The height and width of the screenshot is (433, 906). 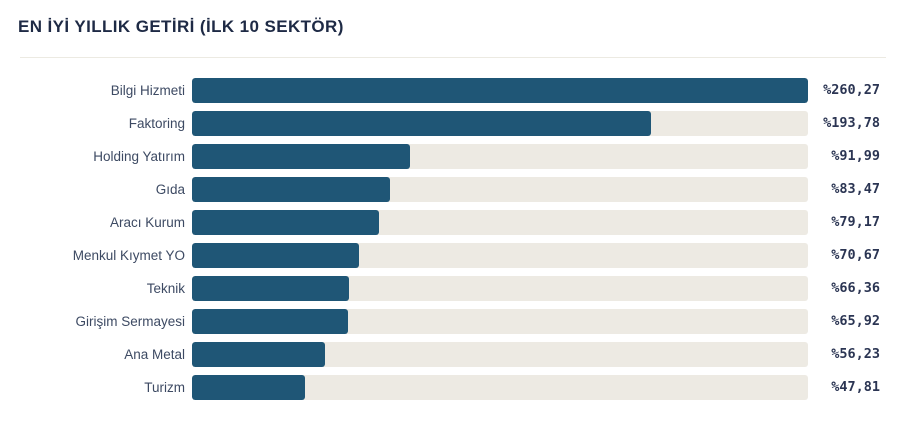 What do you see at coordinates (147, 90) in the screenshot?
I see `category-label: Bilgi Hizmeti` at bounding box center [147, 90].